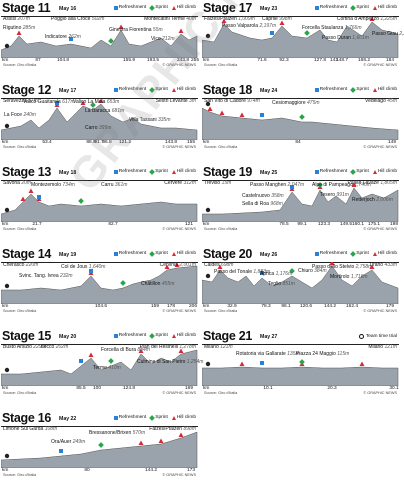 The width and height of the screenshot is (404, 495). Describe the element at coordinates (27, 336) in the screenshot. I see `stage-title: Stage 15` at that location.